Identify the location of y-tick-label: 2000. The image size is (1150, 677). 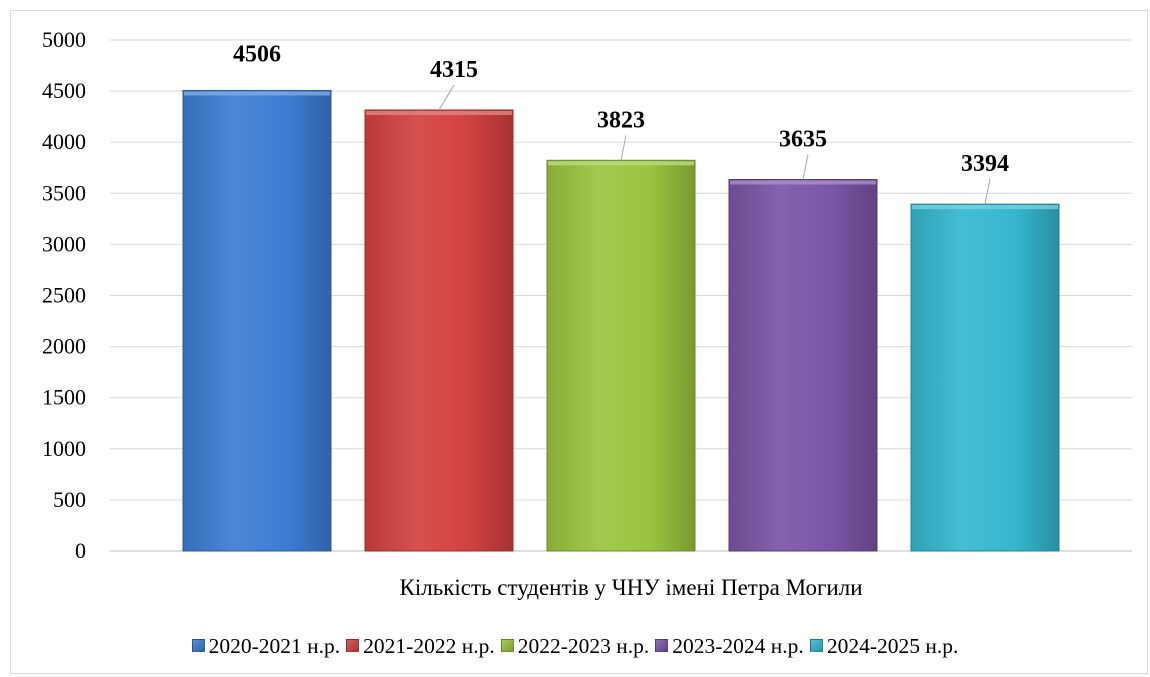
(64, 346).